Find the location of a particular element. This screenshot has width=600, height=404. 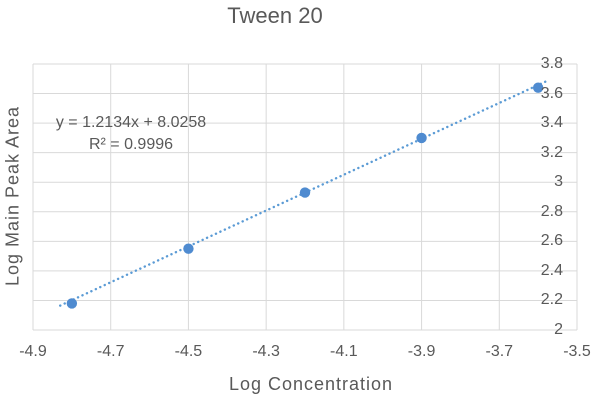

x-tick-label: -3.5 is located at coordinates (577, 351).